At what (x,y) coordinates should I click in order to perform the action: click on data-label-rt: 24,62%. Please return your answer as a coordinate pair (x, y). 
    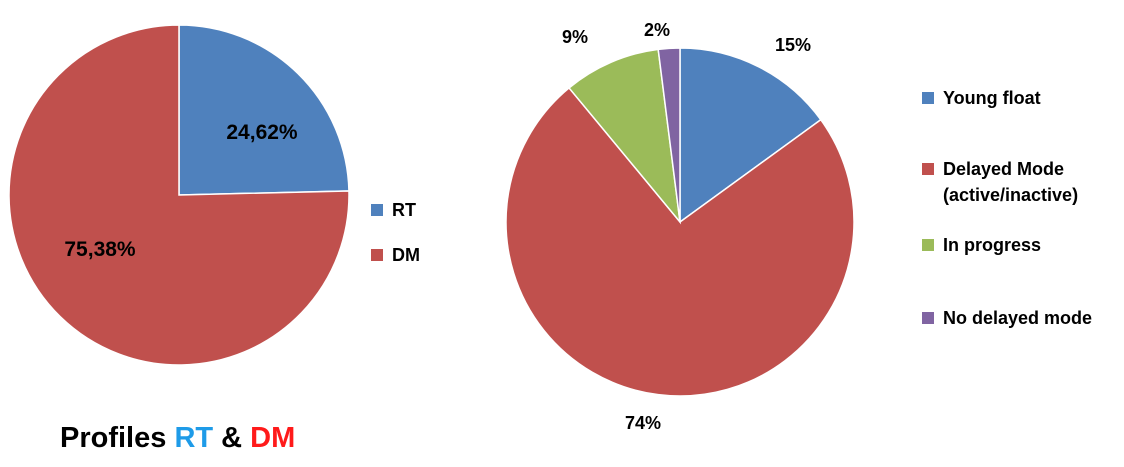
    Looking at the image, I should click on (262, 132).